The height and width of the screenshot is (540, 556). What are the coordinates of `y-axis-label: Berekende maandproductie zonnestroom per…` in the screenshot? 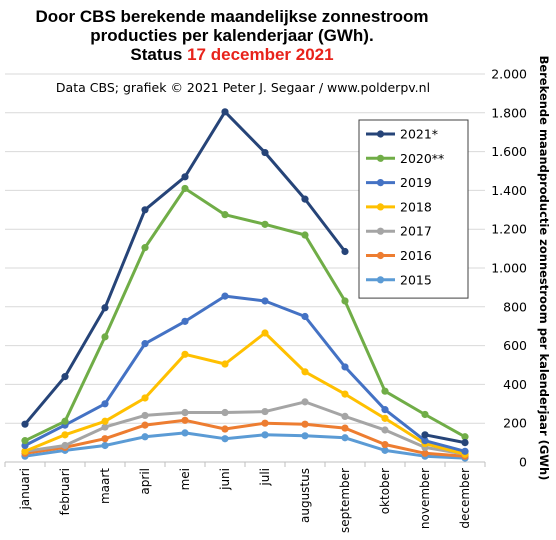 It's located at (544, 268).